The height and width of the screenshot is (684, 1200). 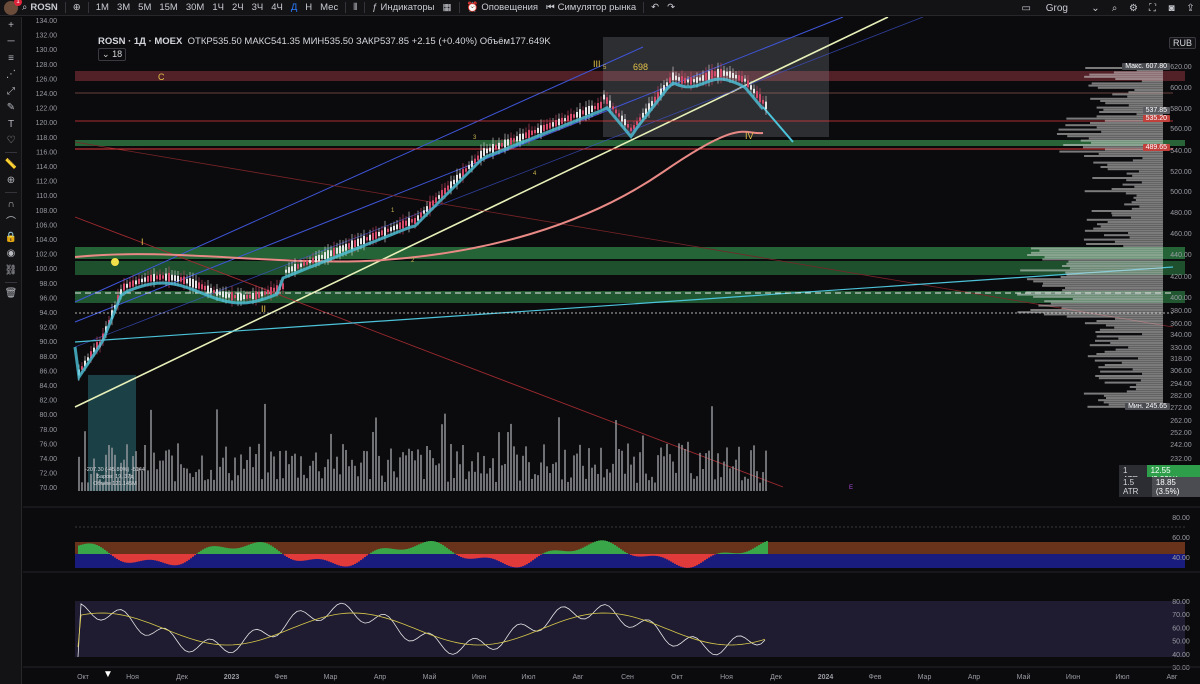 I want to click on lock-drawing-icon: ⌒, so click(x=11, y=223).